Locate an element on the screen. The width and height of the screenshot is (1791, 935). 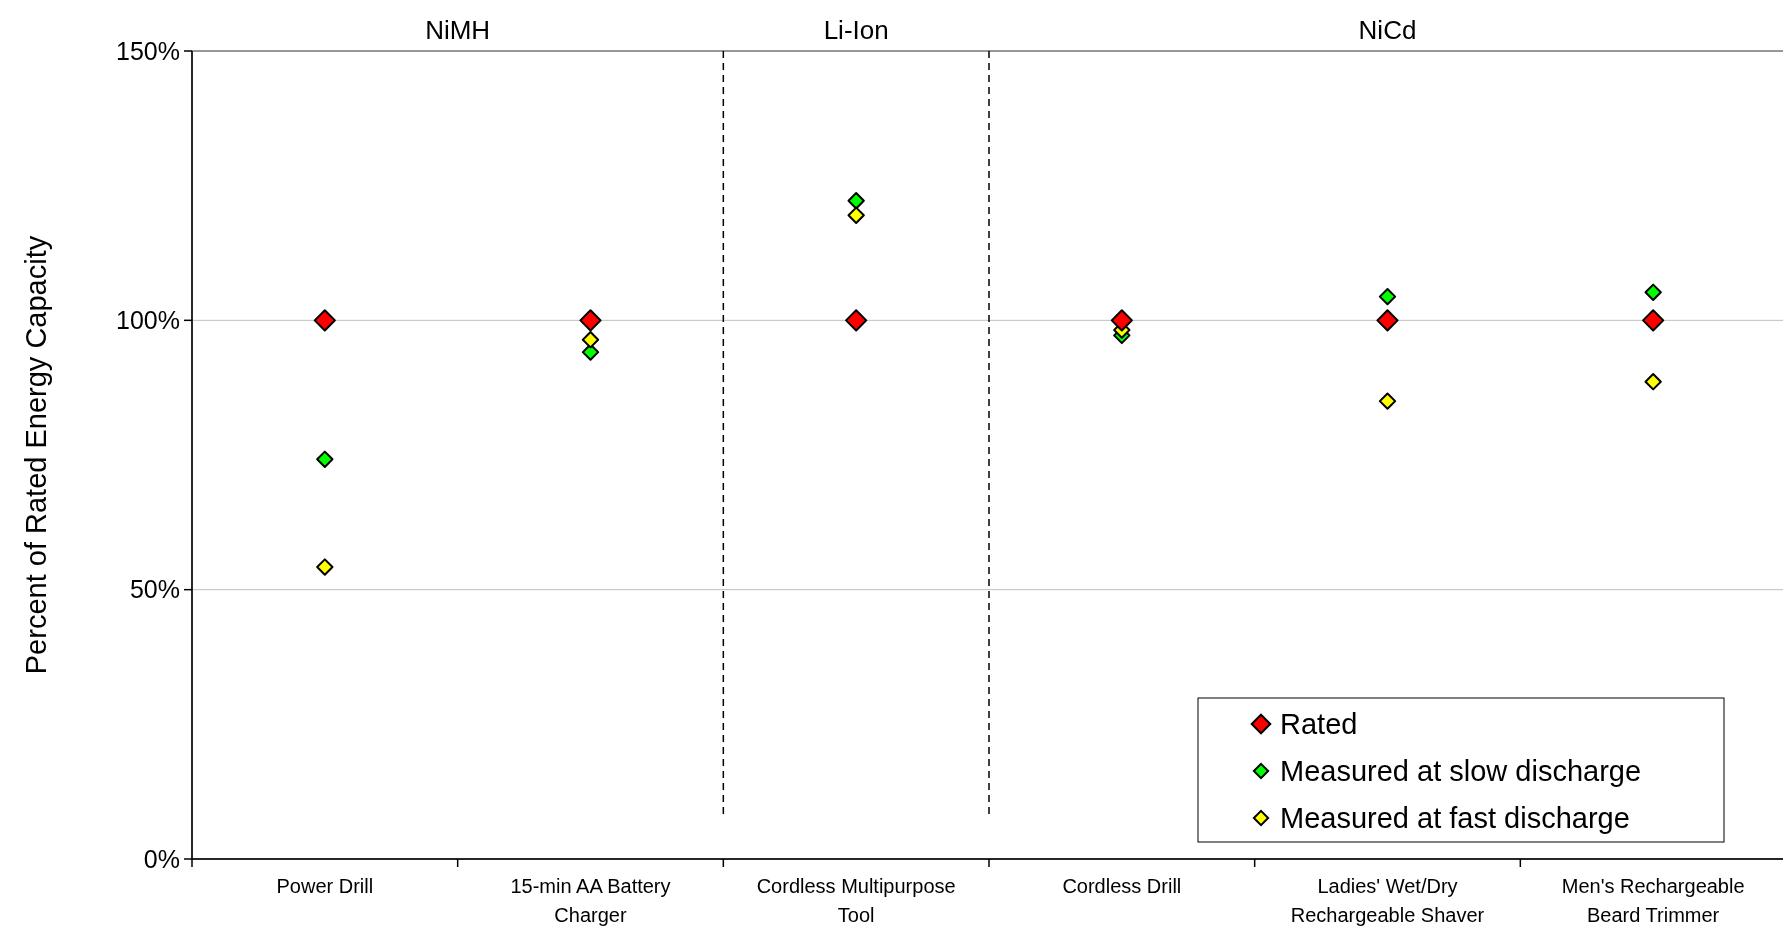
text: Li-Ion is located at coordinates (856, 30).